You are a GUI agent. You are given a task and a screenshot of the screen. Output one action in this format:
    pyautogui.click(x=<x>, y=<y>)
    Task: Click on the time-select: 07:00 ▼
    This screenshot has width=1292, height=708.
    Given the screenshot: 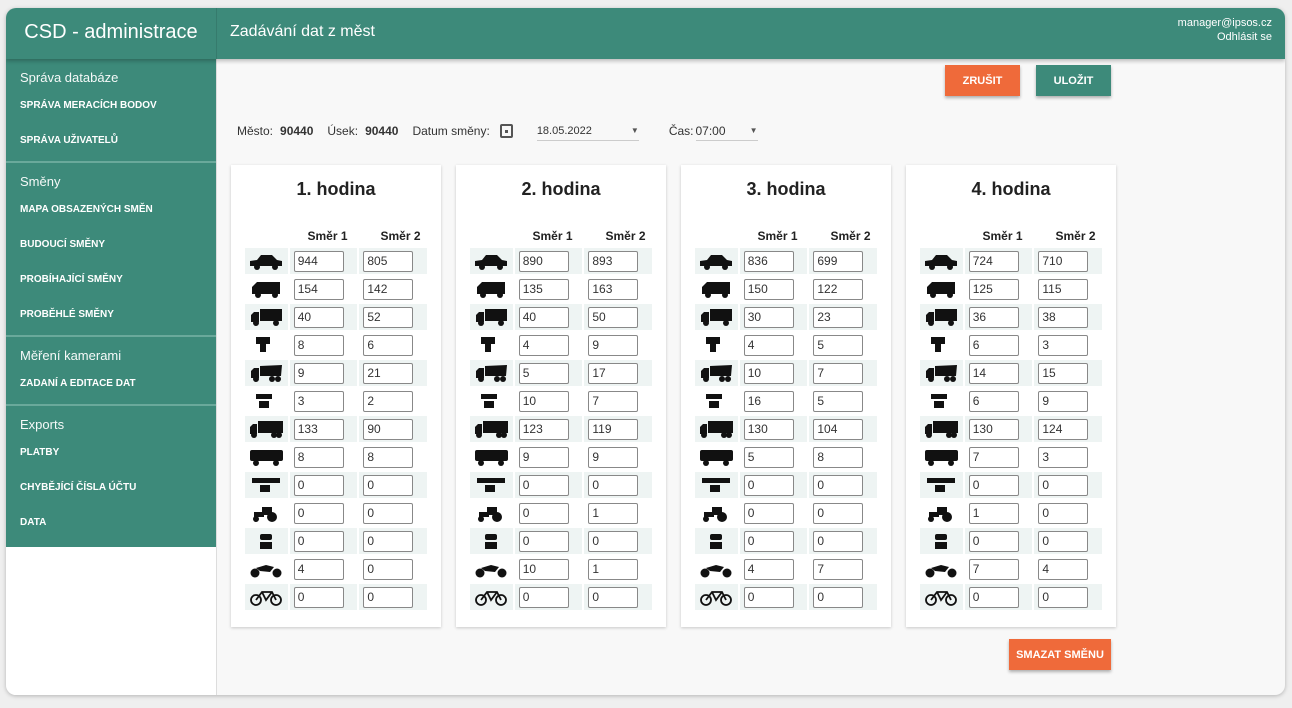 What is the action you would take?
    pyautogui.click(x=726, y=131)
    